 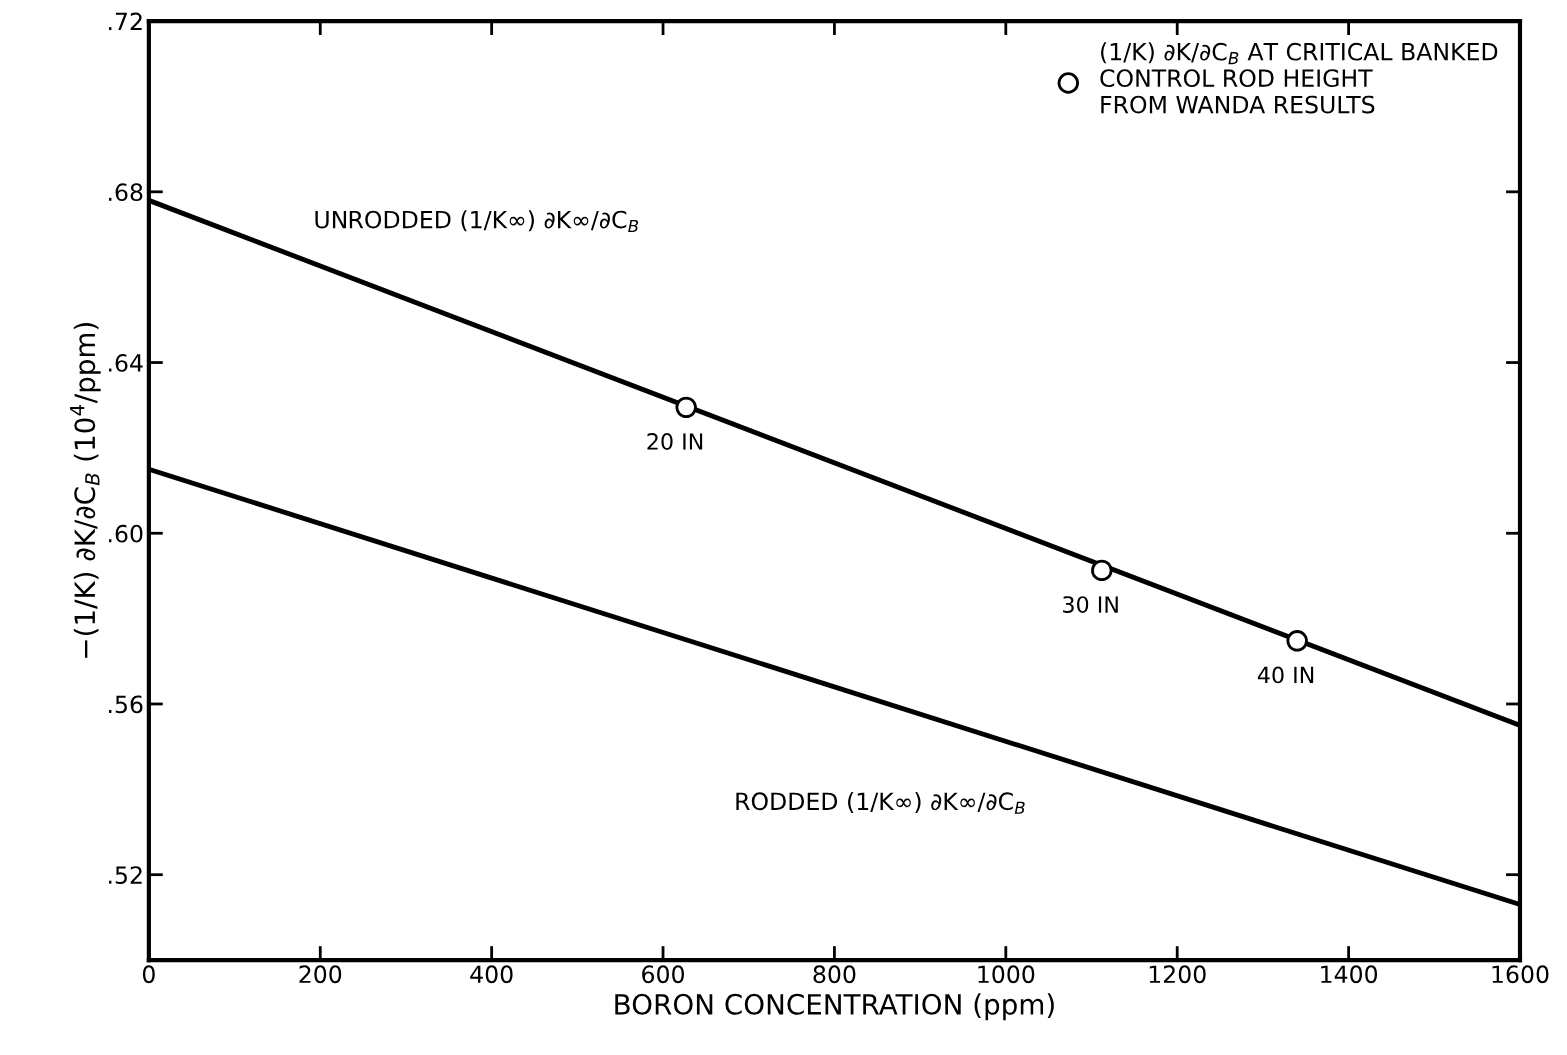 What do you see at coordinates (1090, 604) in the screenshot?
I see `annotation: 30 IN` at bounding box center [1090, 604].